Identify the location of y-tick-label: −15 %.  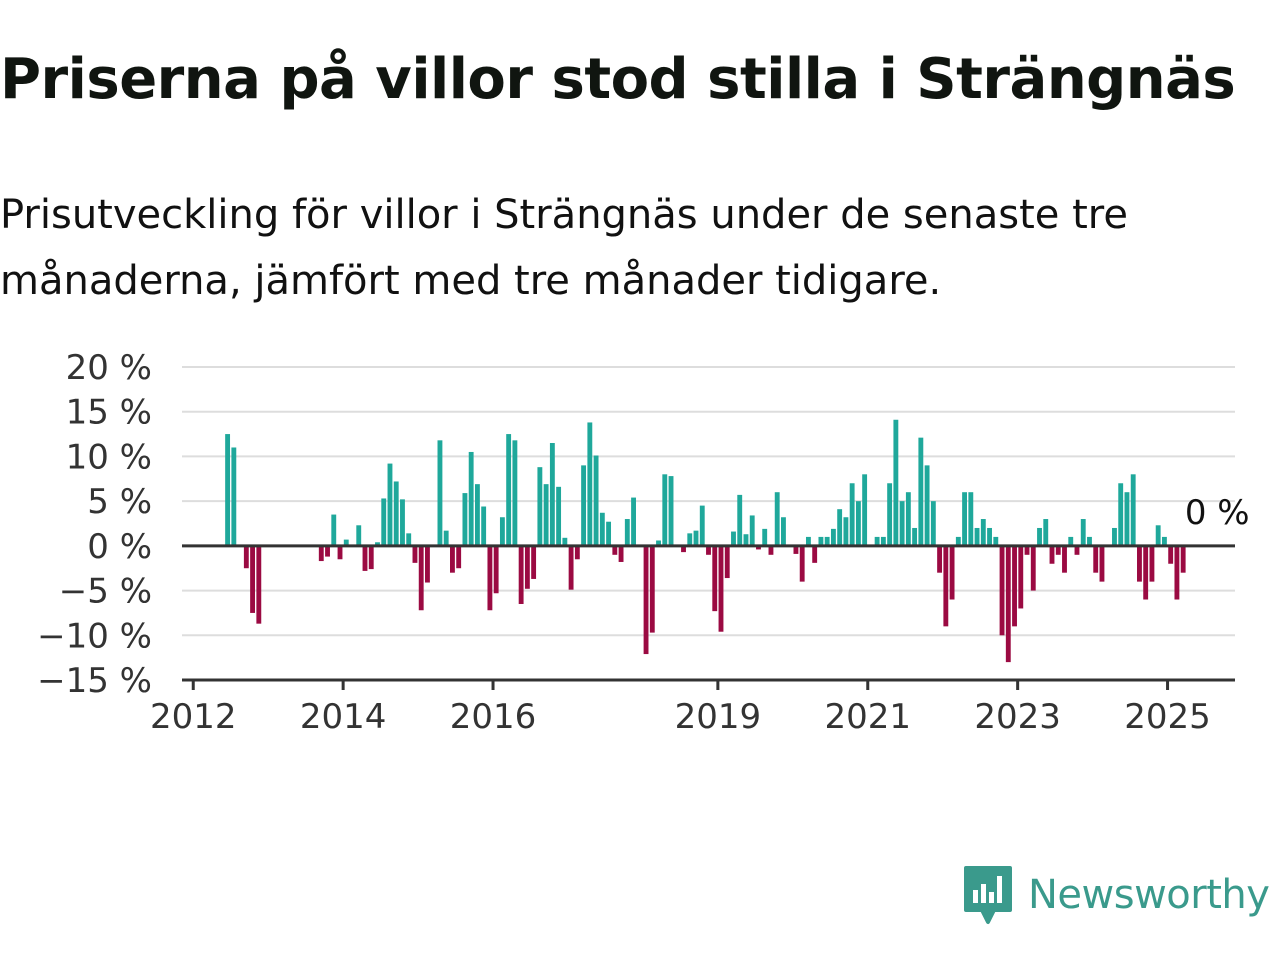
(94, 681).